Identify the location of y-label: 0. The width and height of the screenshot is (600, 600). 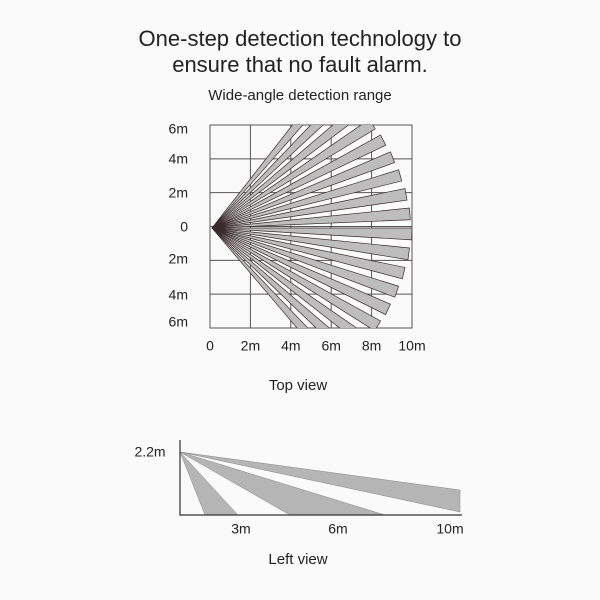
(184, 227).